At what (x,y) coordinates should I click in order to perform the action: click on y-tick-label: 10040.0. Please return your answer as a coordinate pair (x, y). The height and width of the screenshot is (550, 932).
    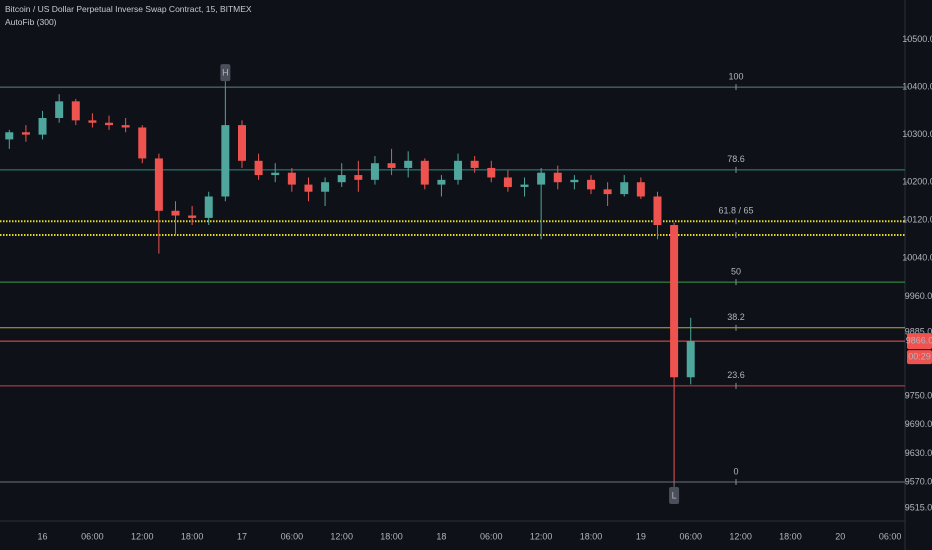
    Looking at the image, I should click on (917, 258).